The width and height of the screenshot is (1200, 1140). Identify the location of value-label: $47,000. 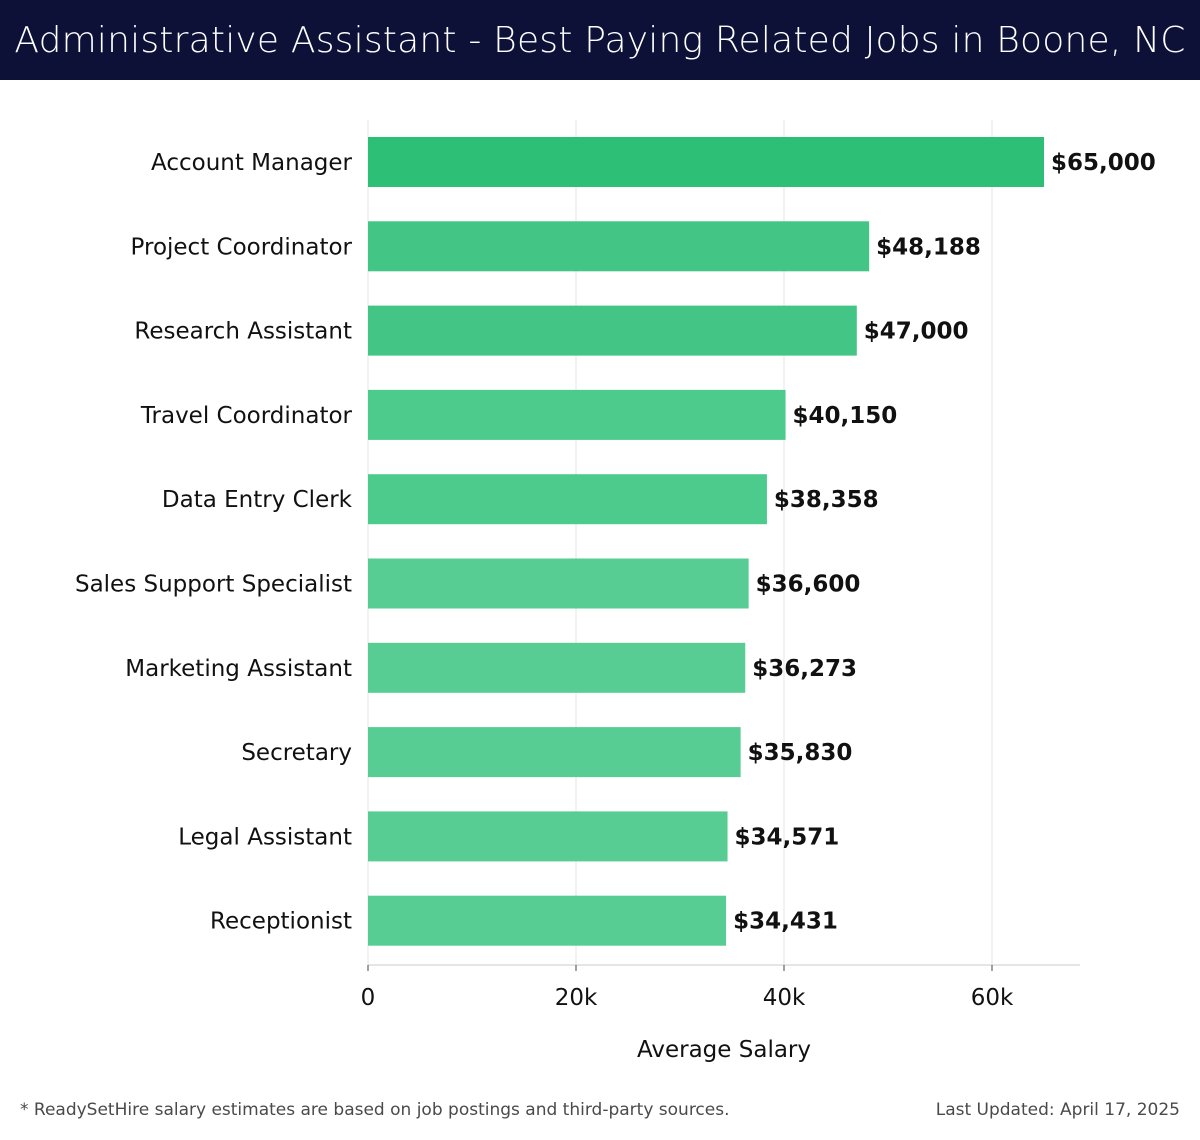
(916, 332).